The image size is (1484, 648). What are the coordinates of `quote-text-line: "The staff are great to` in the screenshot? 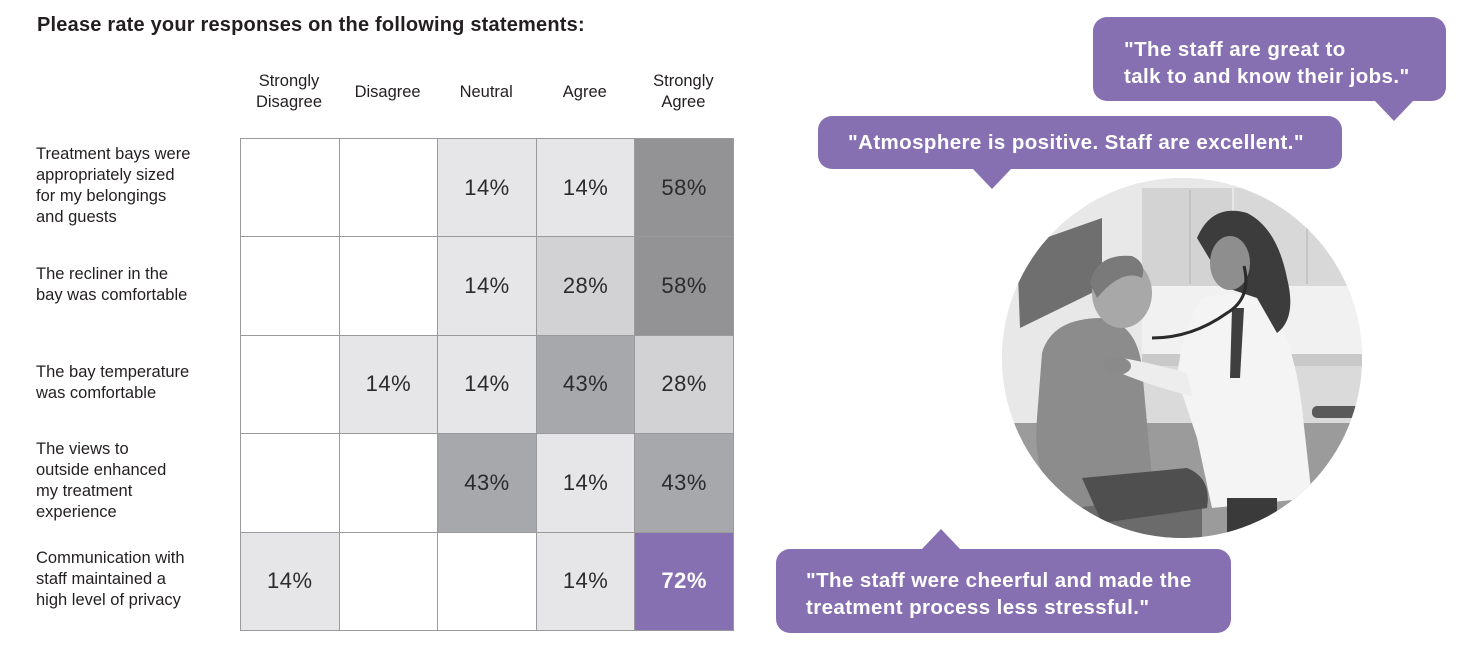 It's located at (1235, 49).